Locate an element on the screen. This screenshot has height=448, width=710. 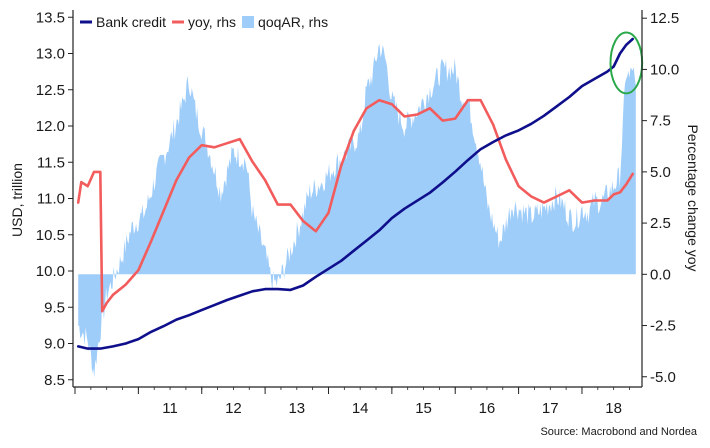
right-tick-label: 10.0 is located at coordinates (664, 69).